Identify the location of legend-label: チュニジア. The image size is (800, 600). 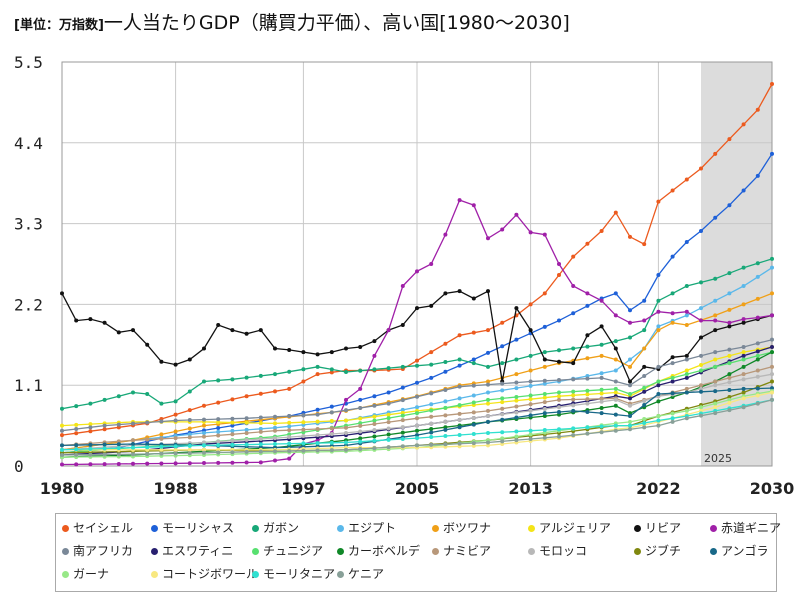
(293, 551).